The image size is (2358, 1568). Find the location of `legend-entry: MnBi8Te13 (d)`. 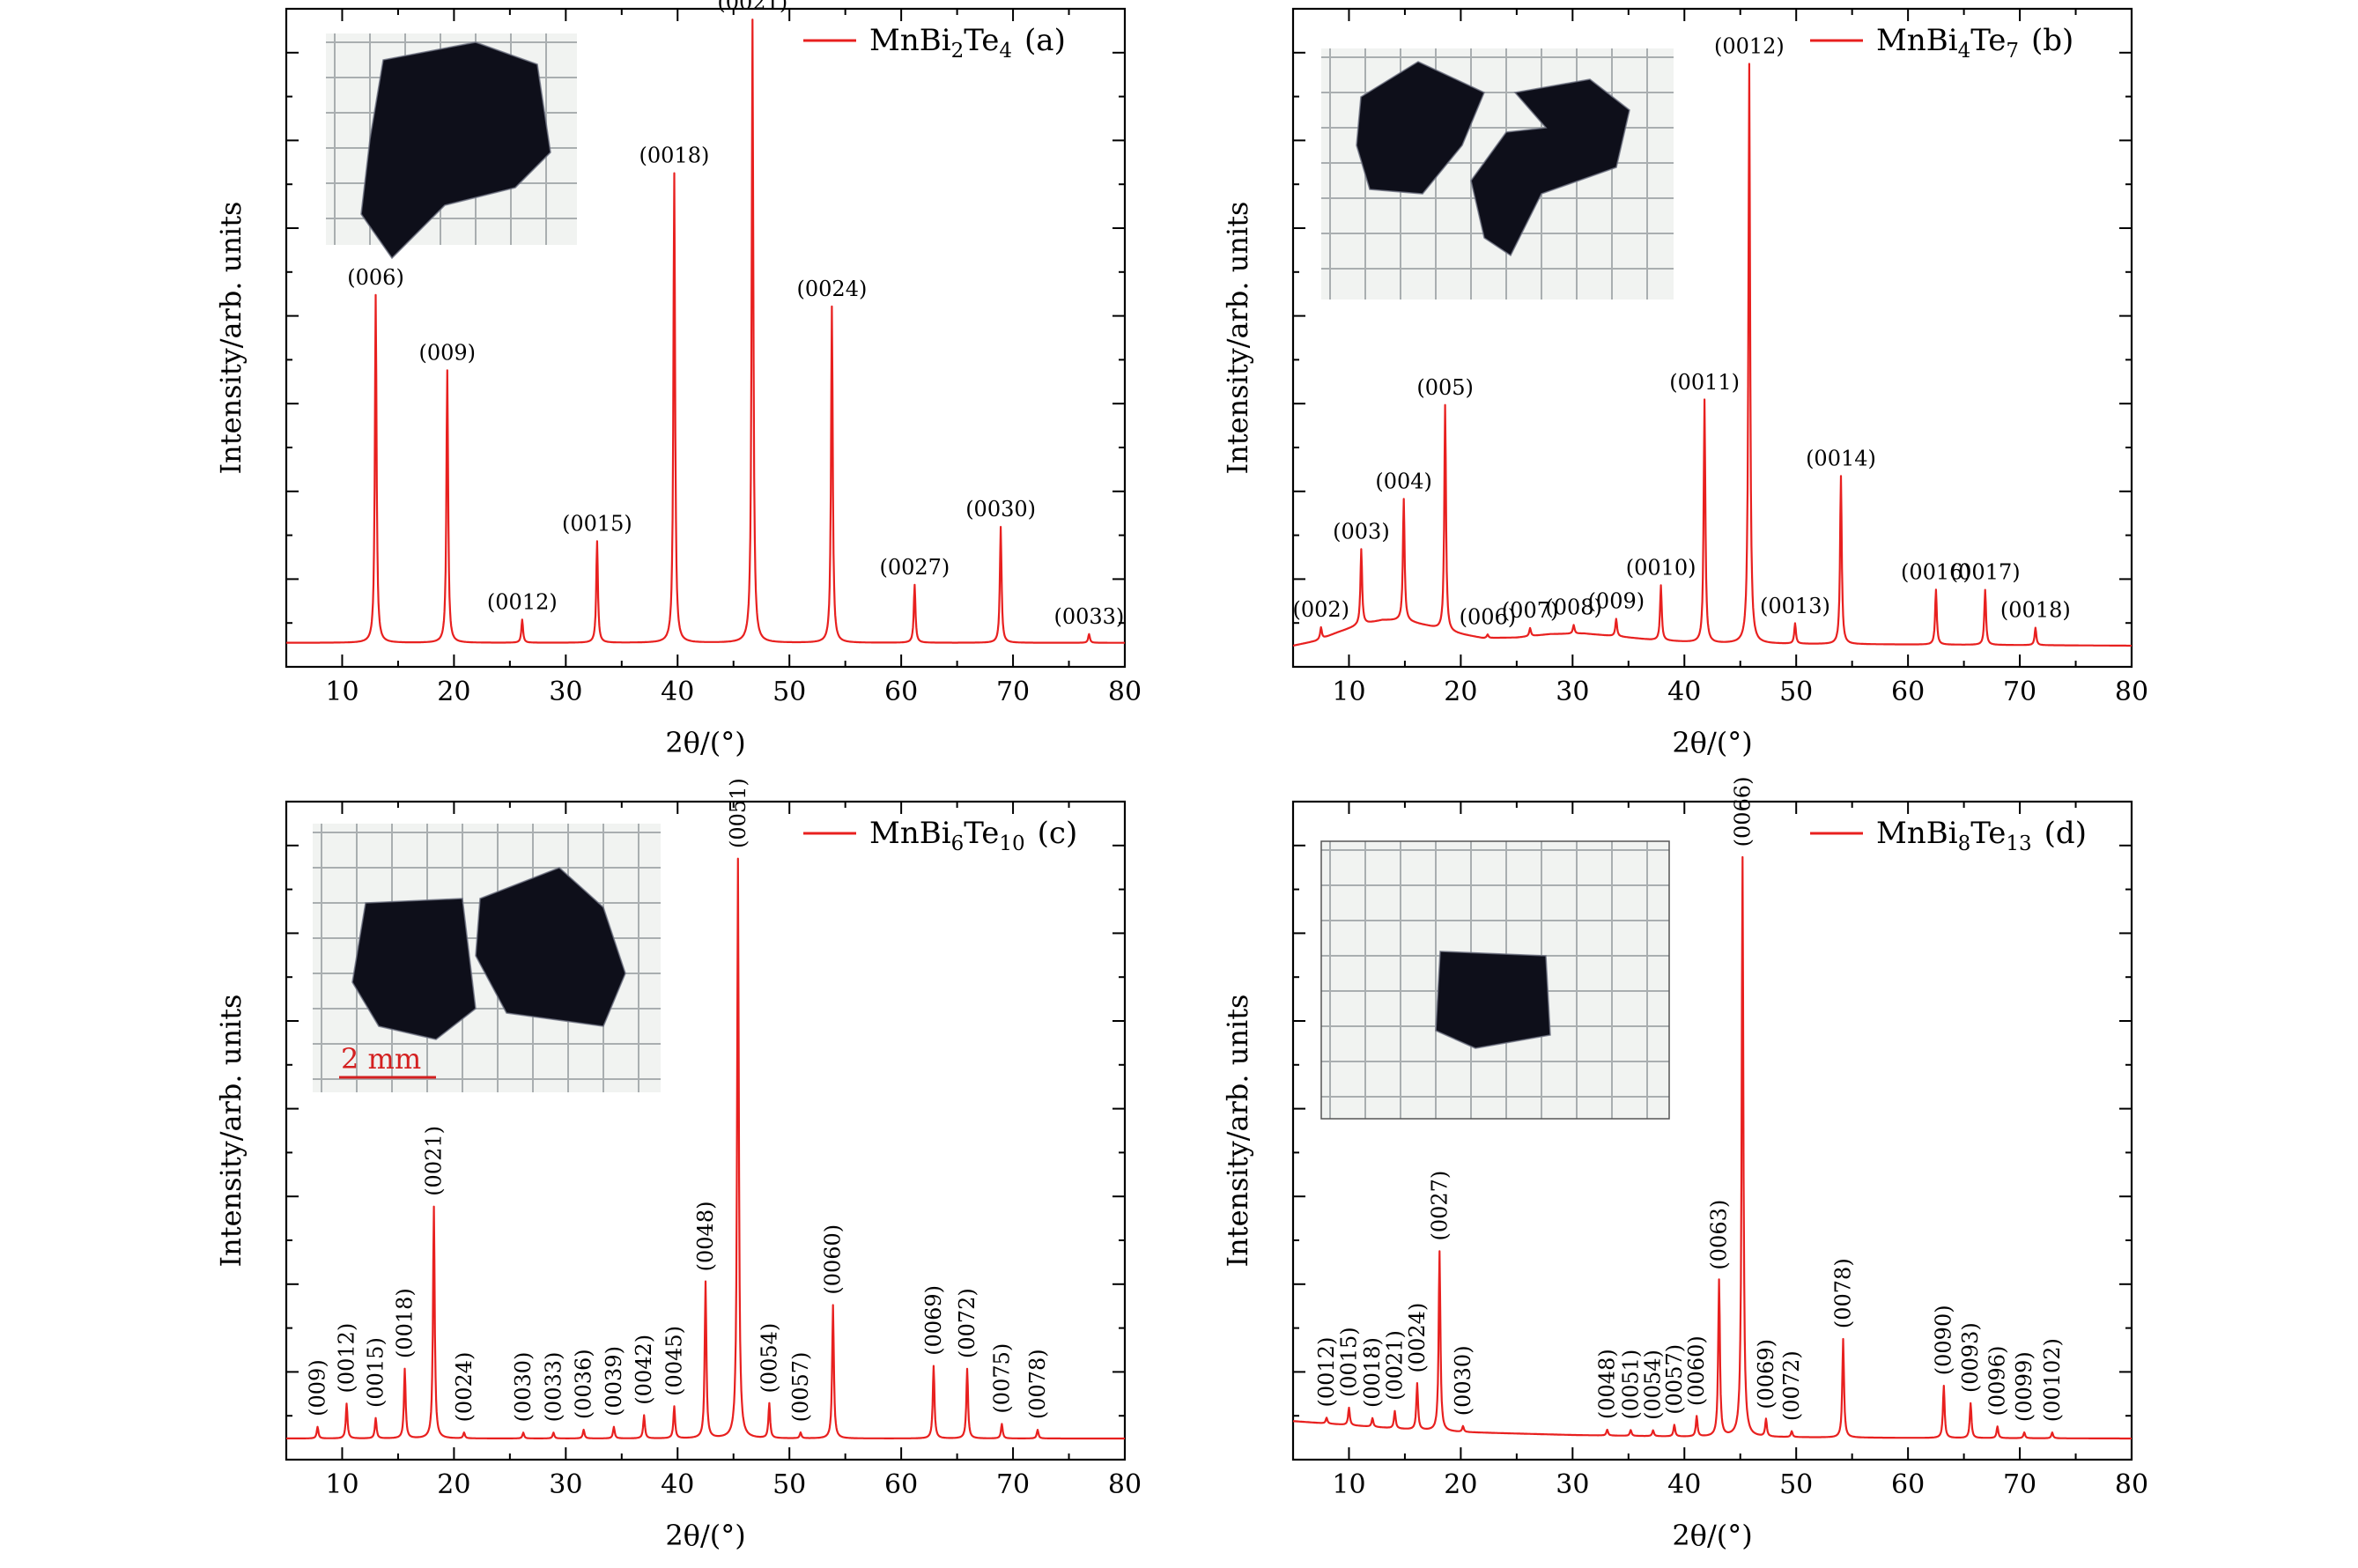

legend-entry: MnBi8Te13 (d) is located at coordinates (1981, 835).